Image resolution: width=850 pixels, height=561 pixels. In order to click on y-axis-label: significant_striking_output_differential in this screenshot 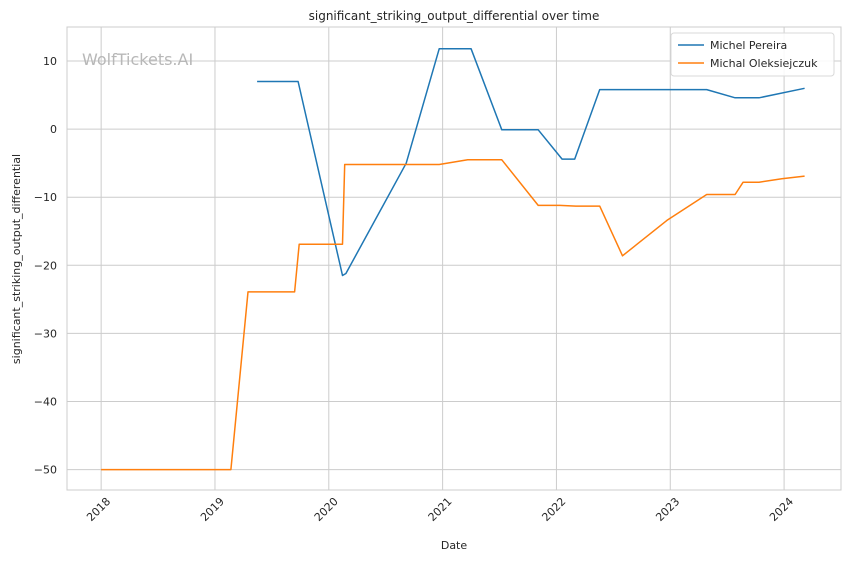, I will do `click(16, 259)`.